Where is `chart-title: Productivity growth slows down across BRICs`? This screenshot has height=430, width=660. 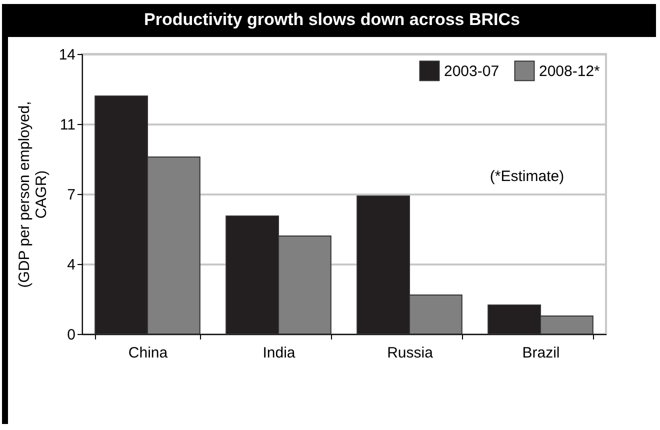
chart-title: Productivity growth slows down across BRICs is located at coordinates (332, 20).